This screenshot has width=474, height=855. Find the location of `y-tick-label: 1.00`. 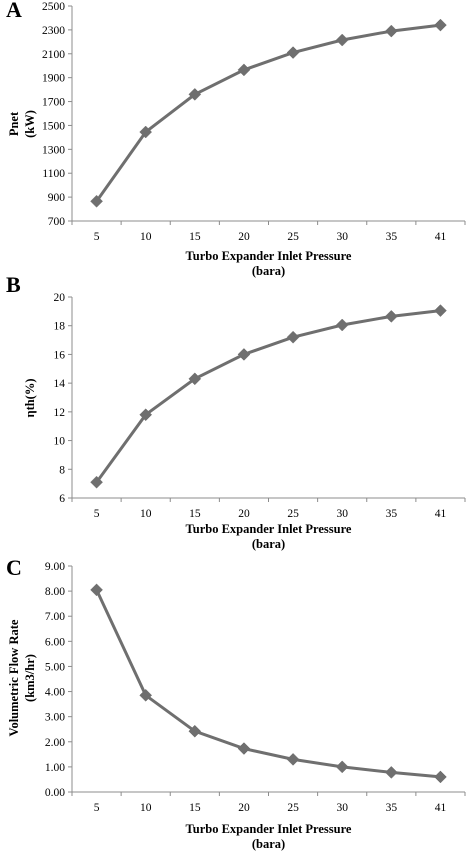

y-tick-label: 1.00 is located at coordinates (55, 768).